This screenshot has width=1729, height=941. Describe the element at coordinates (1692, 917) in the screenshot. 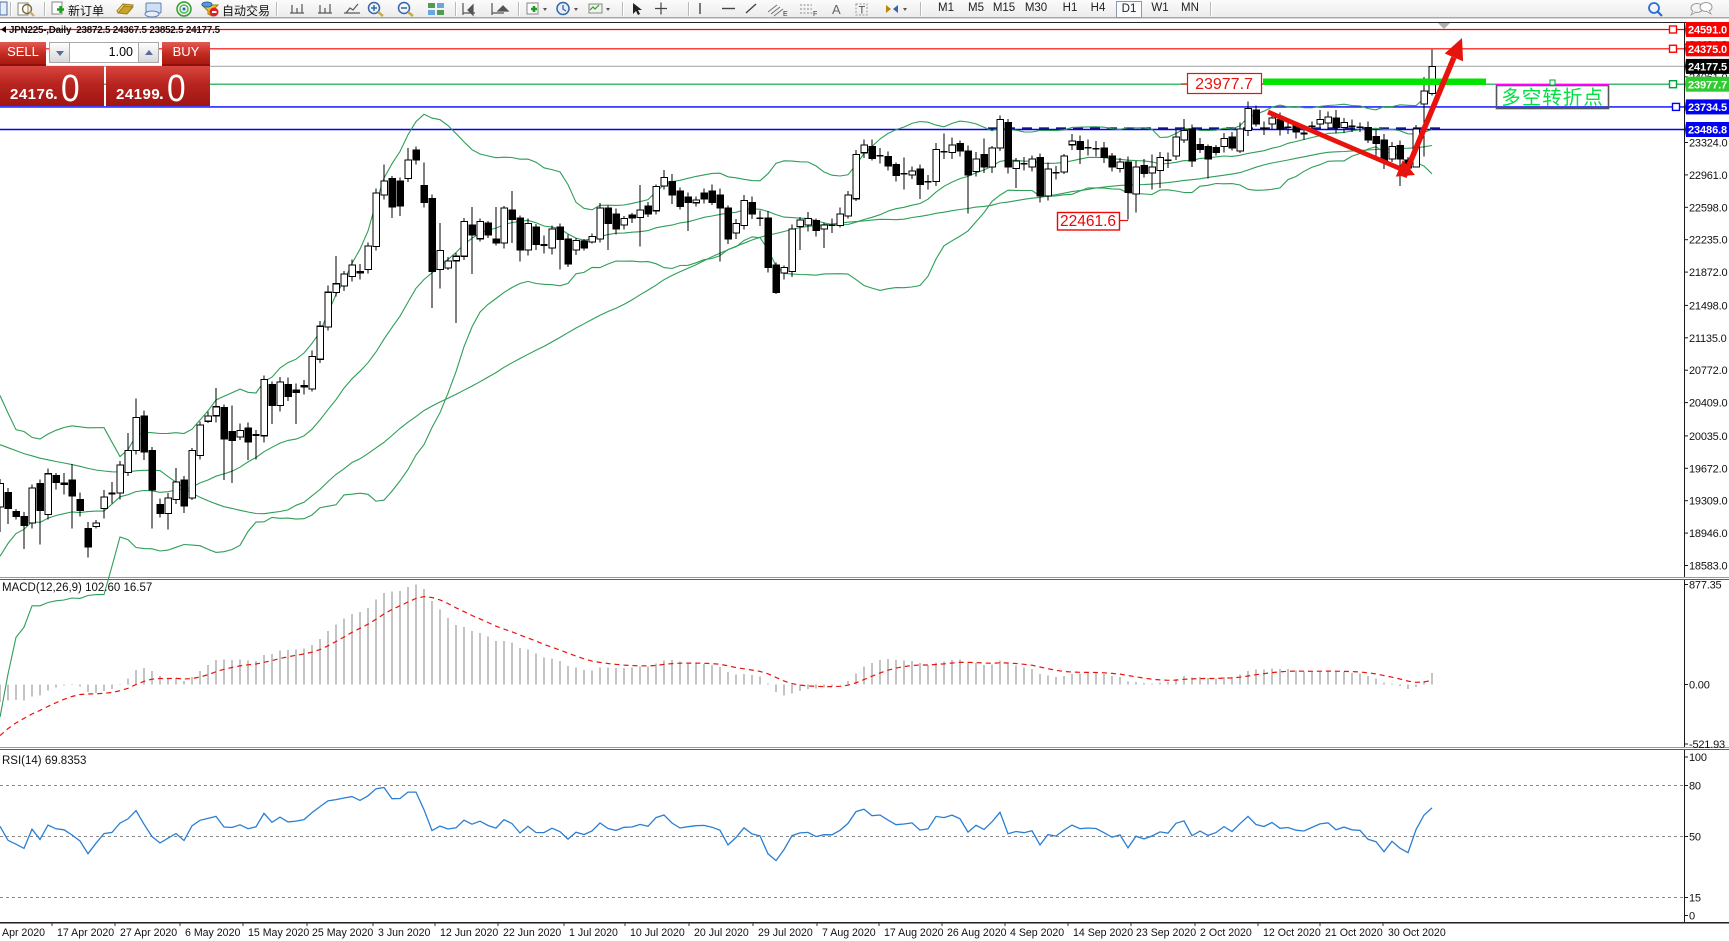

I see `svg-text: 0` at that location.